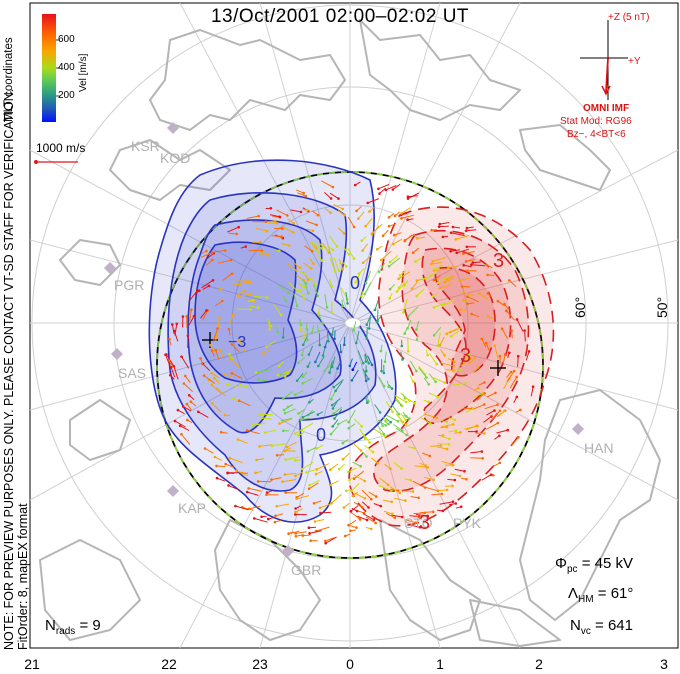 The width and height of the screenshot is (680, 674). Describe the element at coordinates (580, 307) in the screenshot. I see `latitude-label-60: 60°` at that location.